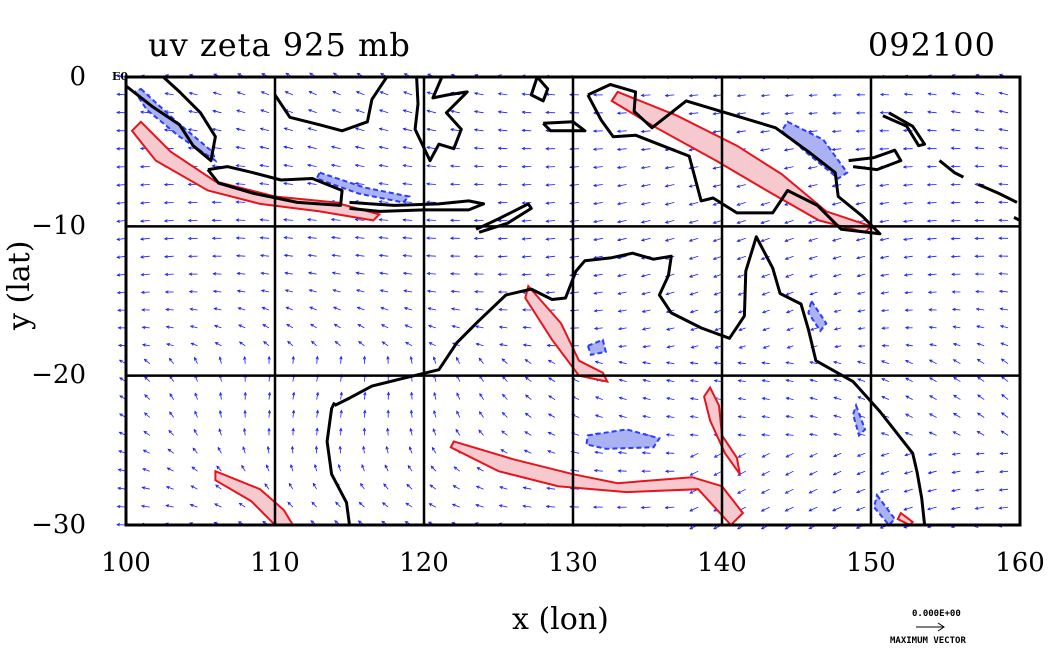  What do you see at coordinates (564, 126) in the screenshot?
I see `coastline-seram` at bounding box center [564, 126].